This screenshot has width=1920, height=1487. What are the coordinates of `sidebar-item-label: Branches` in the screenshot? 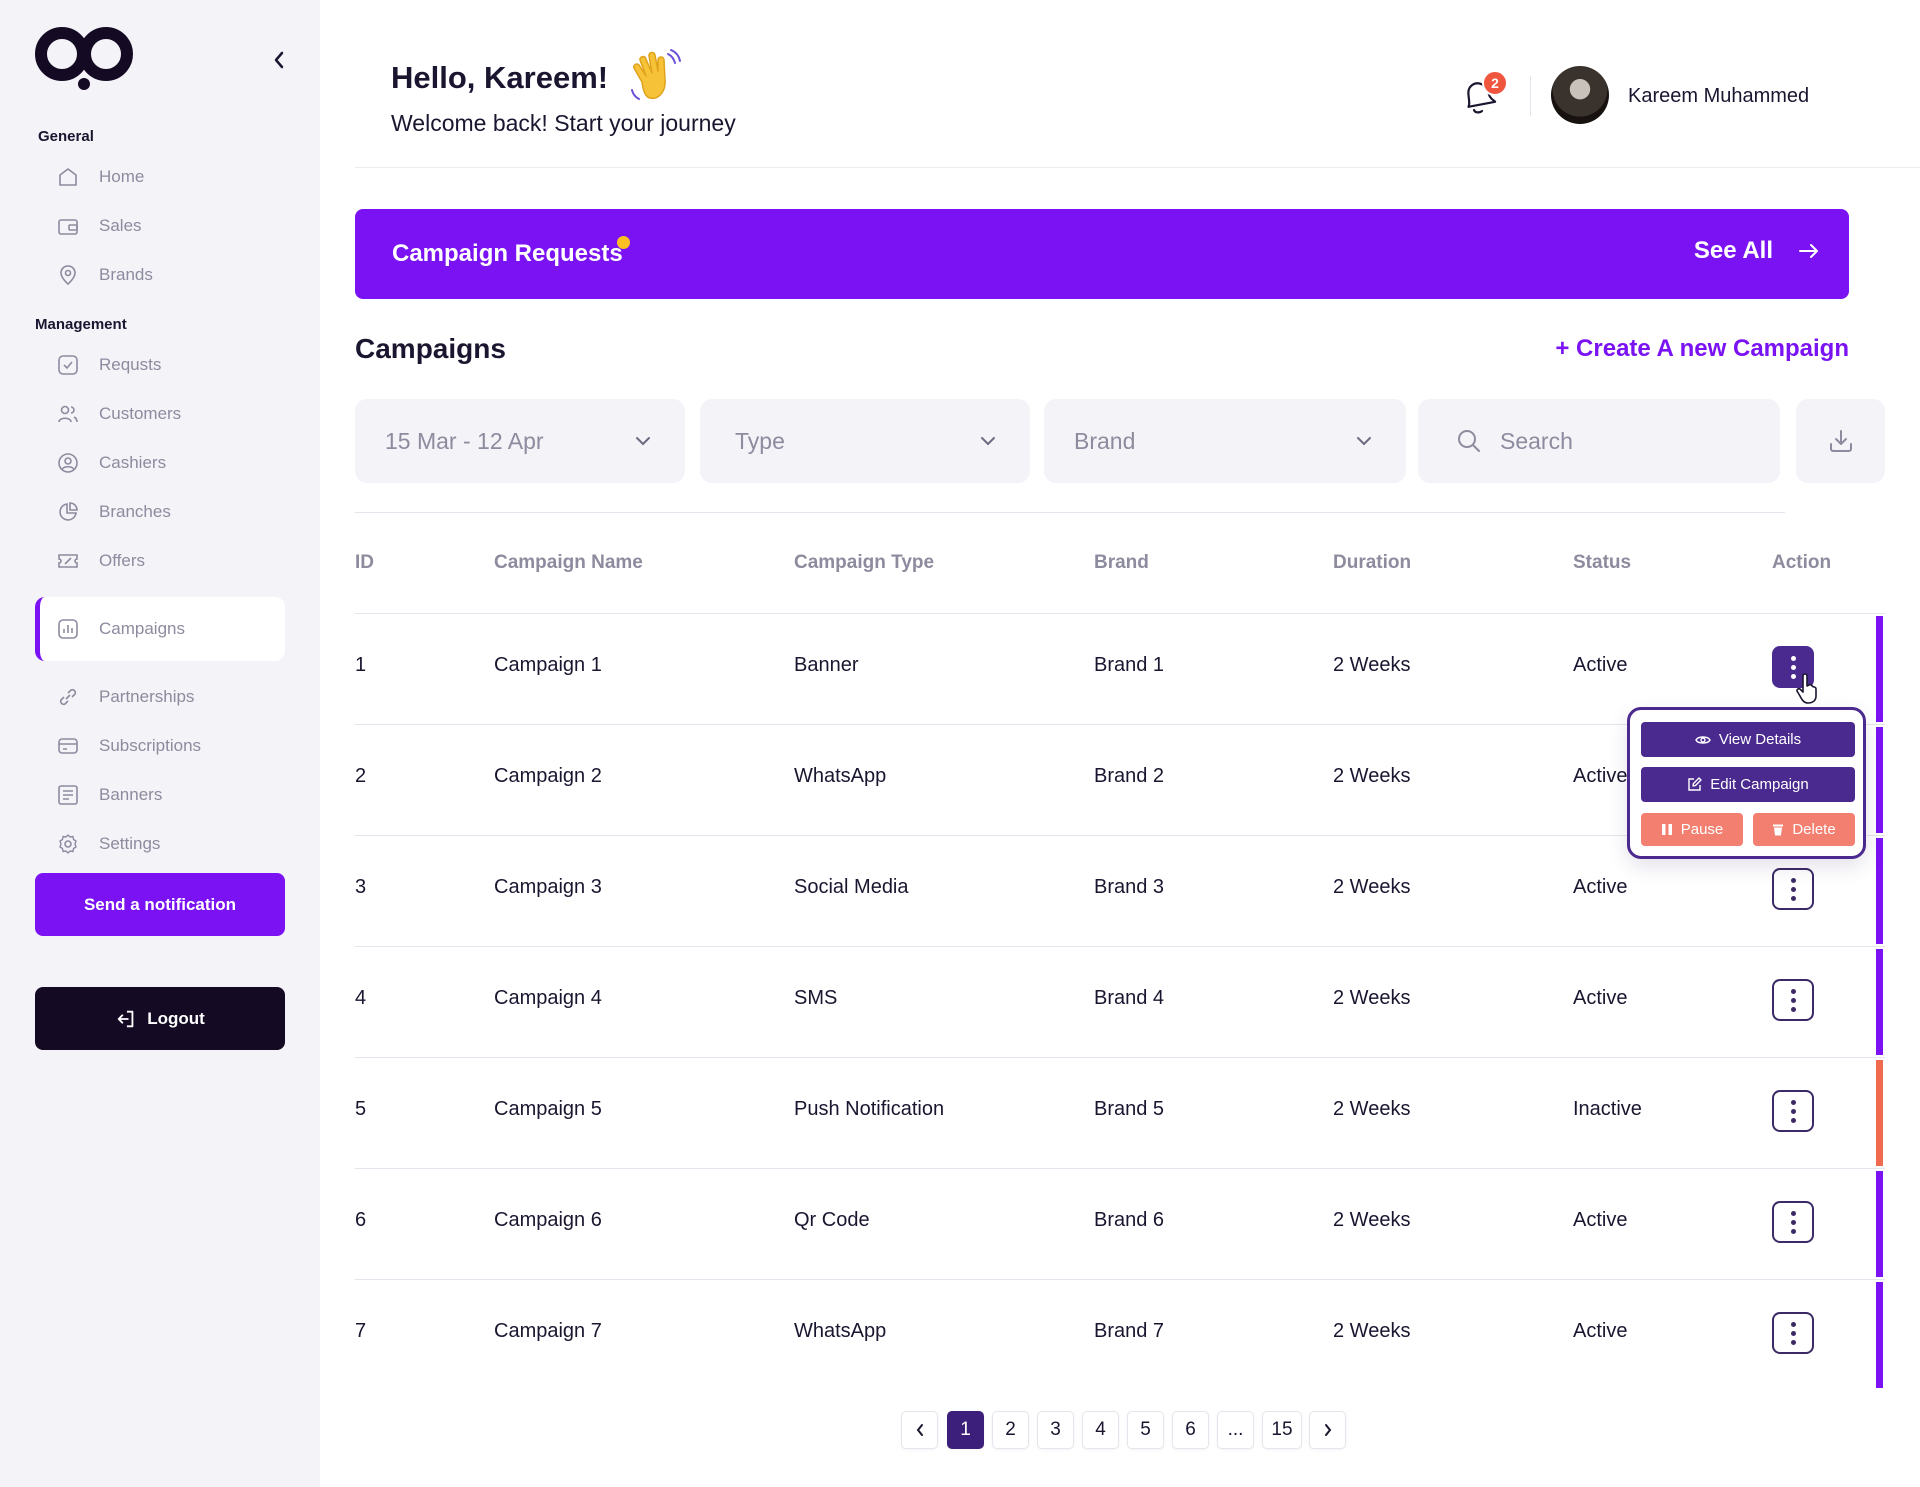 It's located at (135, 511).